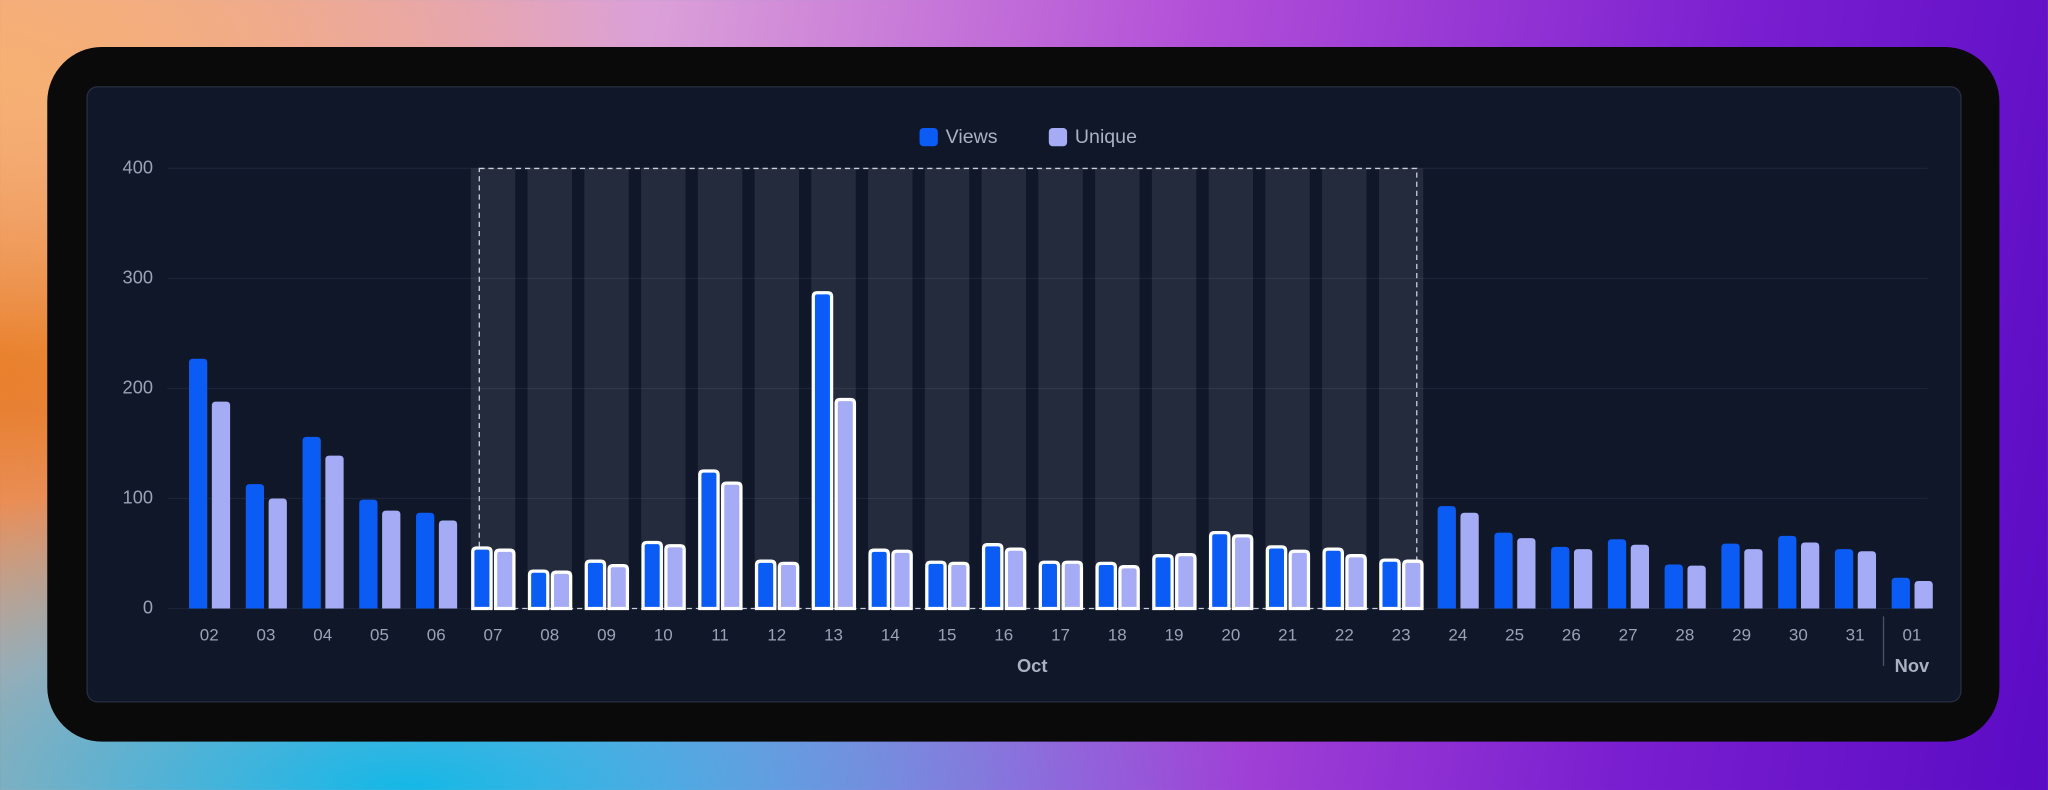 This screenshot has height=790, width=2048. What do you see at coordinates (720, 634) in the screenshot?
I see `x-tick-label: 11` at bounding box center [720, 634].